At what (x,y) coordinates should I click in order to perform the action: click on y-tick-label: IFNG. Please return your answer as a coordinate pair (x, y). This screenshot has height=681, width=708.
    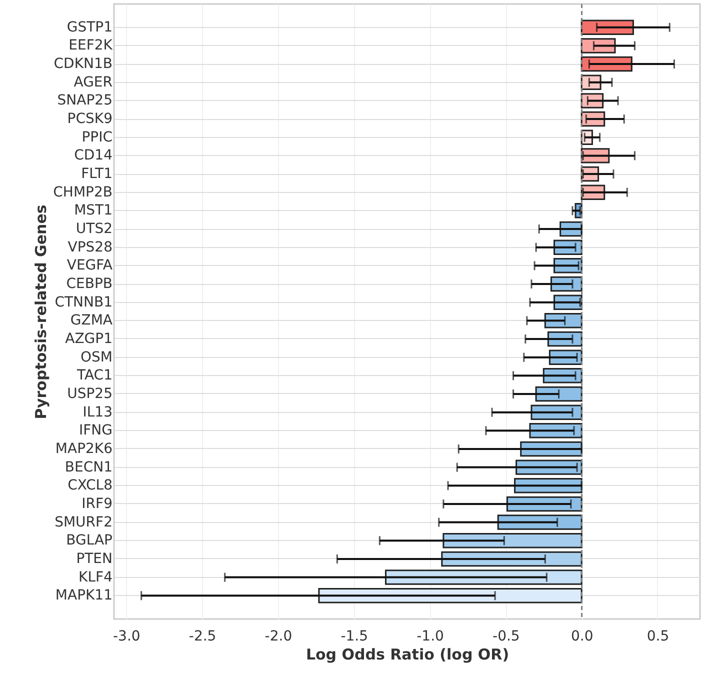
    Looking at the image, I should click on (95, 430).